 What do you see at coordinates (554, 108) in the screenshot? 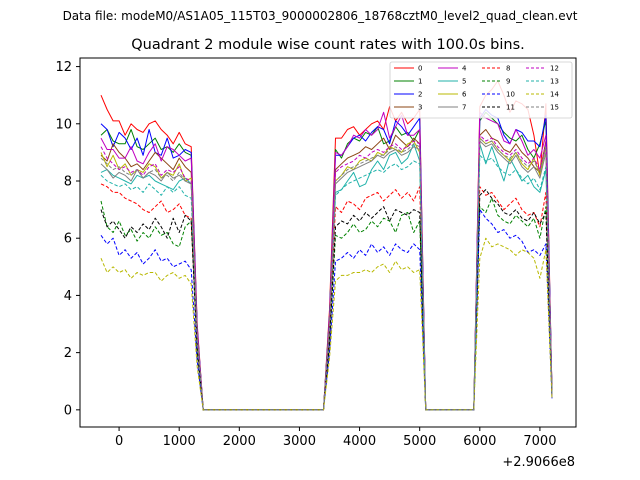
I see `legend-label-15: 15` at bounding box center [554, 108].